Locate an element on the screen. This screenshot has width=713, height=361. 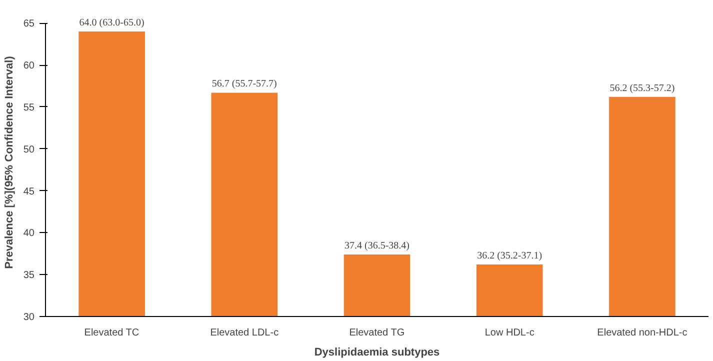
y-tick-label: 60 is located at coordinates (29, 66).